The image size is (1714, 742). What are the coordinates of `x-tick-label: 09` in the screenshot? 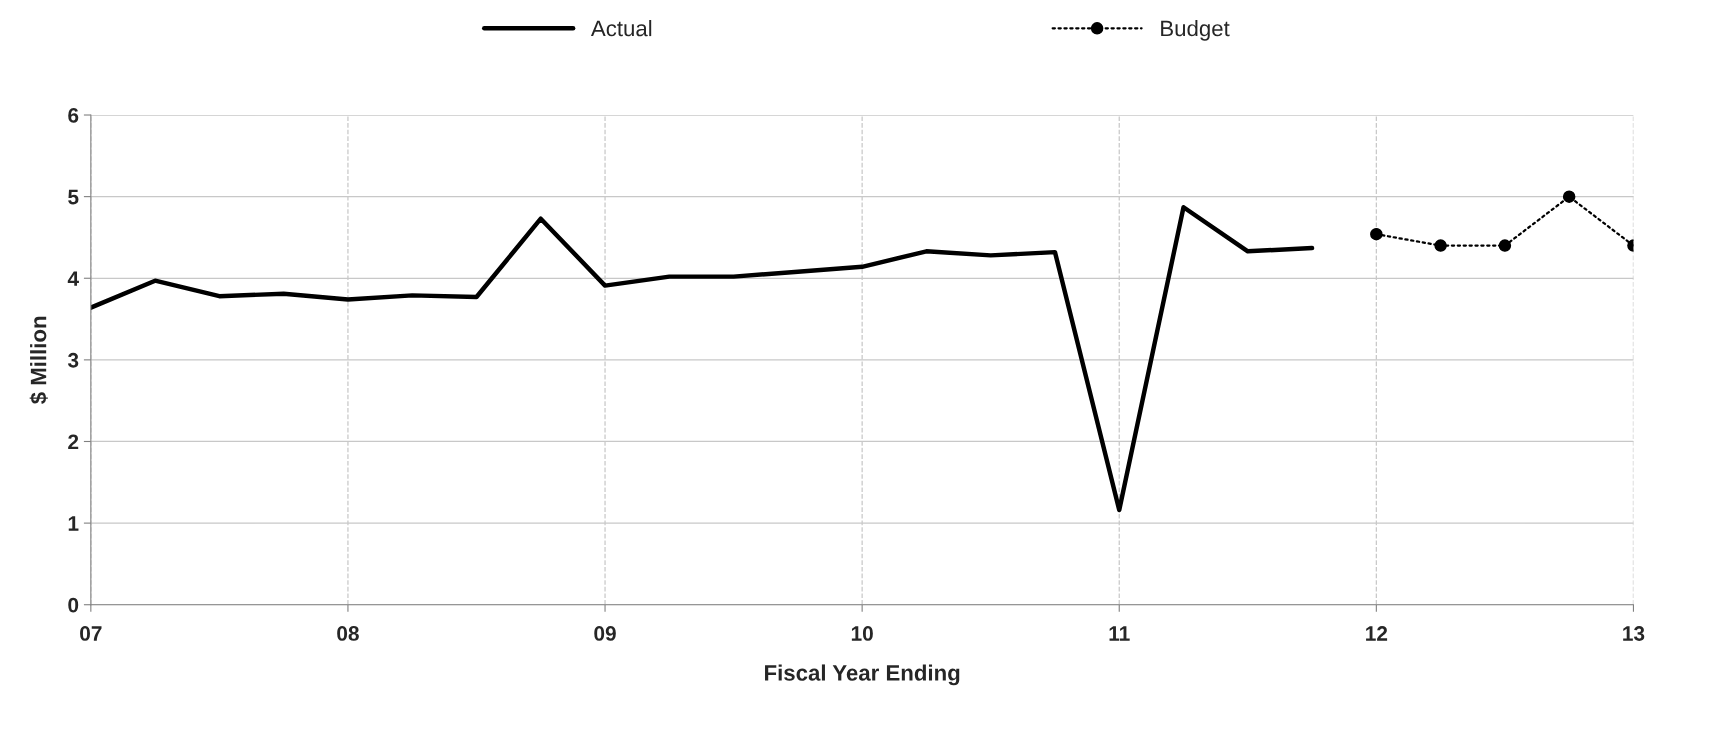 It's located at (605, 633).